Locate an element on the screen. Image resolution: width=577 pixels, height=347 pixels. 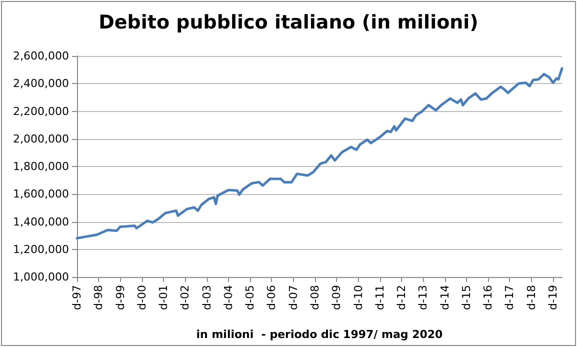
x-tick-label: d-98 is located at coordinates (99, 297).